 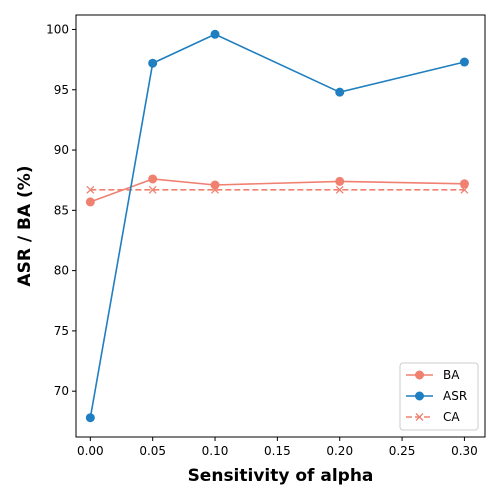 What do you see at coordinates (90, 451) in the screenshot?
I see `x-tick-label: 0.00` at bounding box center [90, 451].